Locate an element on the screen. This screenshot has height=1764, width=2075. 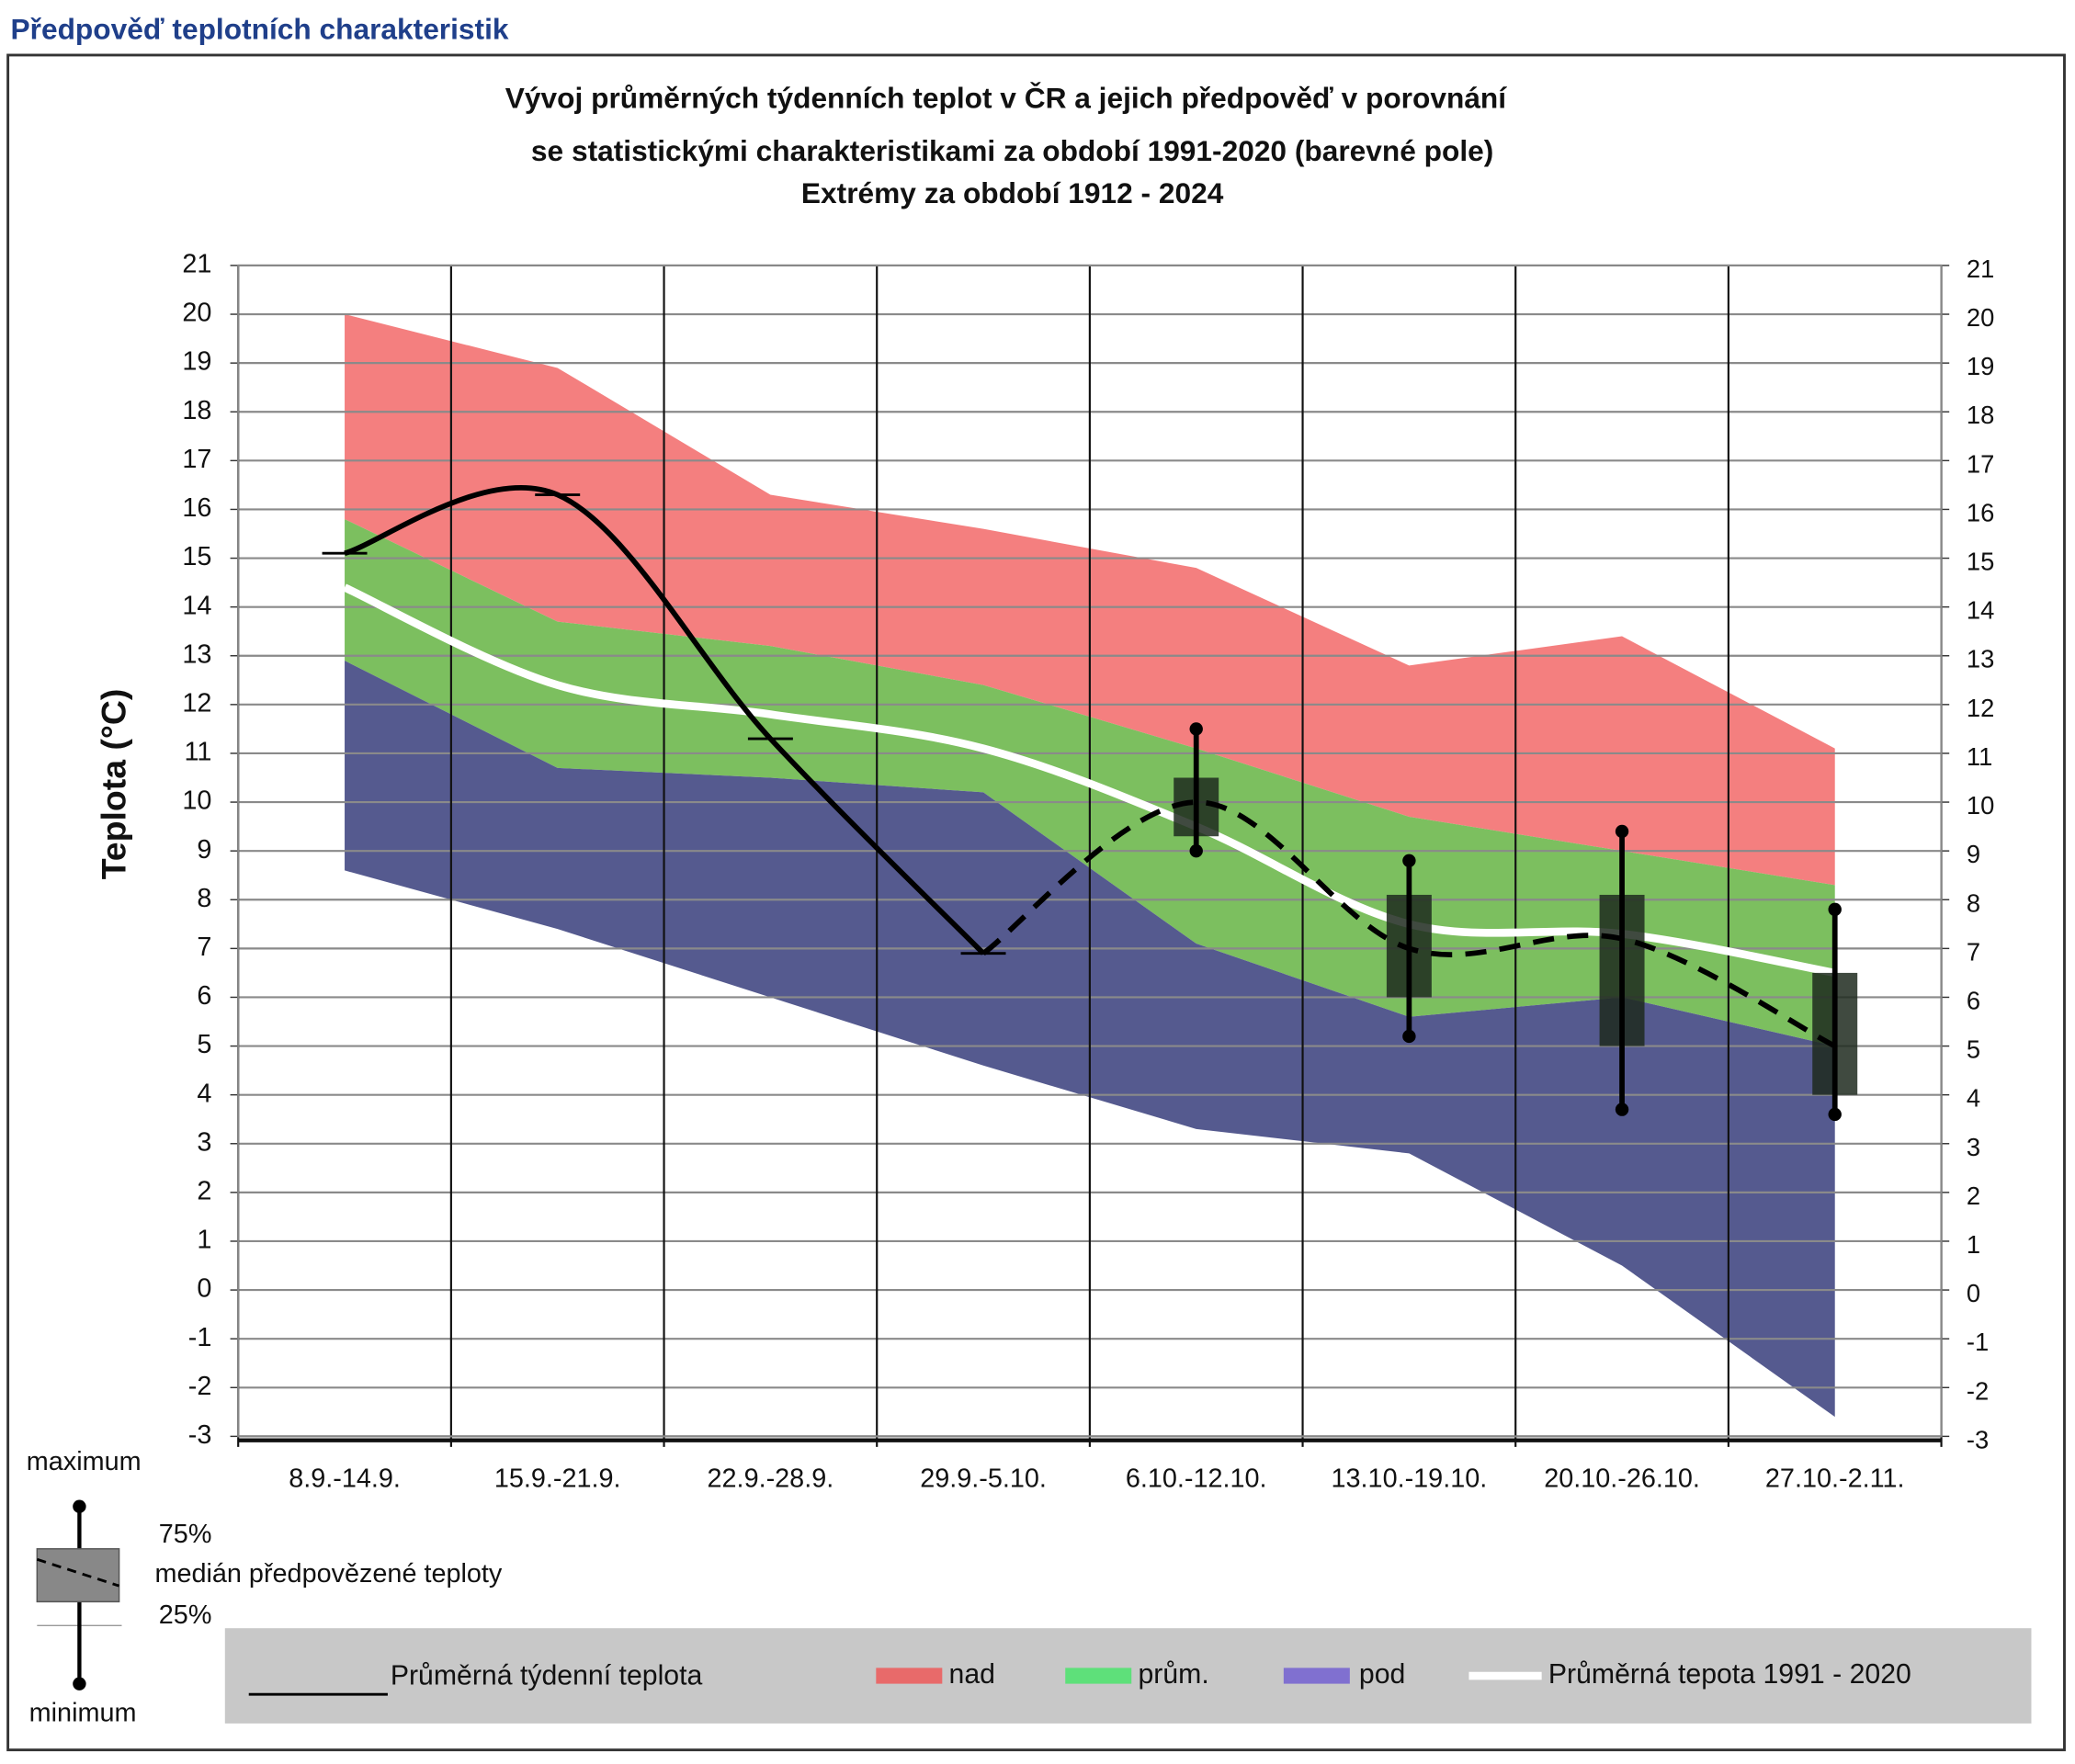
y-tick-label: 1 is located at coordinates (204, 1240).